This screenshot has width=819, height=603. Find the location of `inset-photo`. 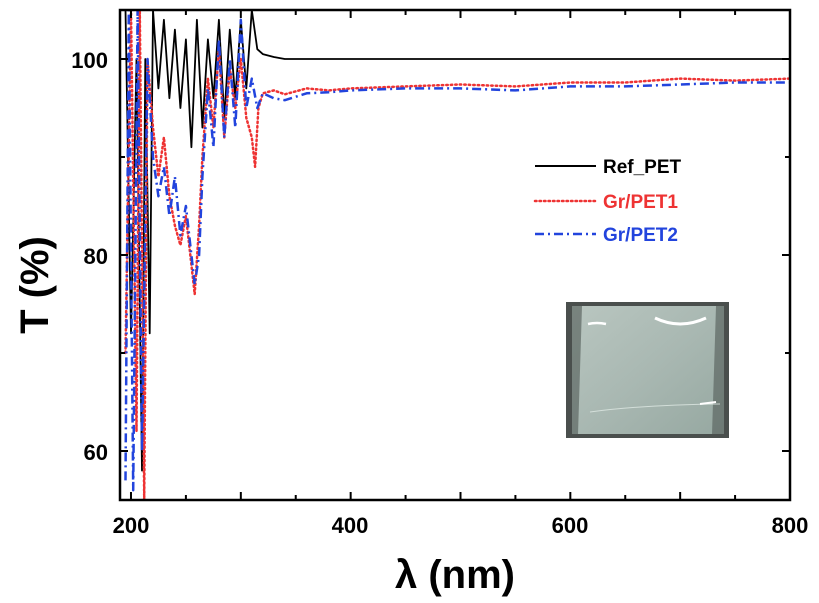

inset-photo is located at coordinates (647, 370).